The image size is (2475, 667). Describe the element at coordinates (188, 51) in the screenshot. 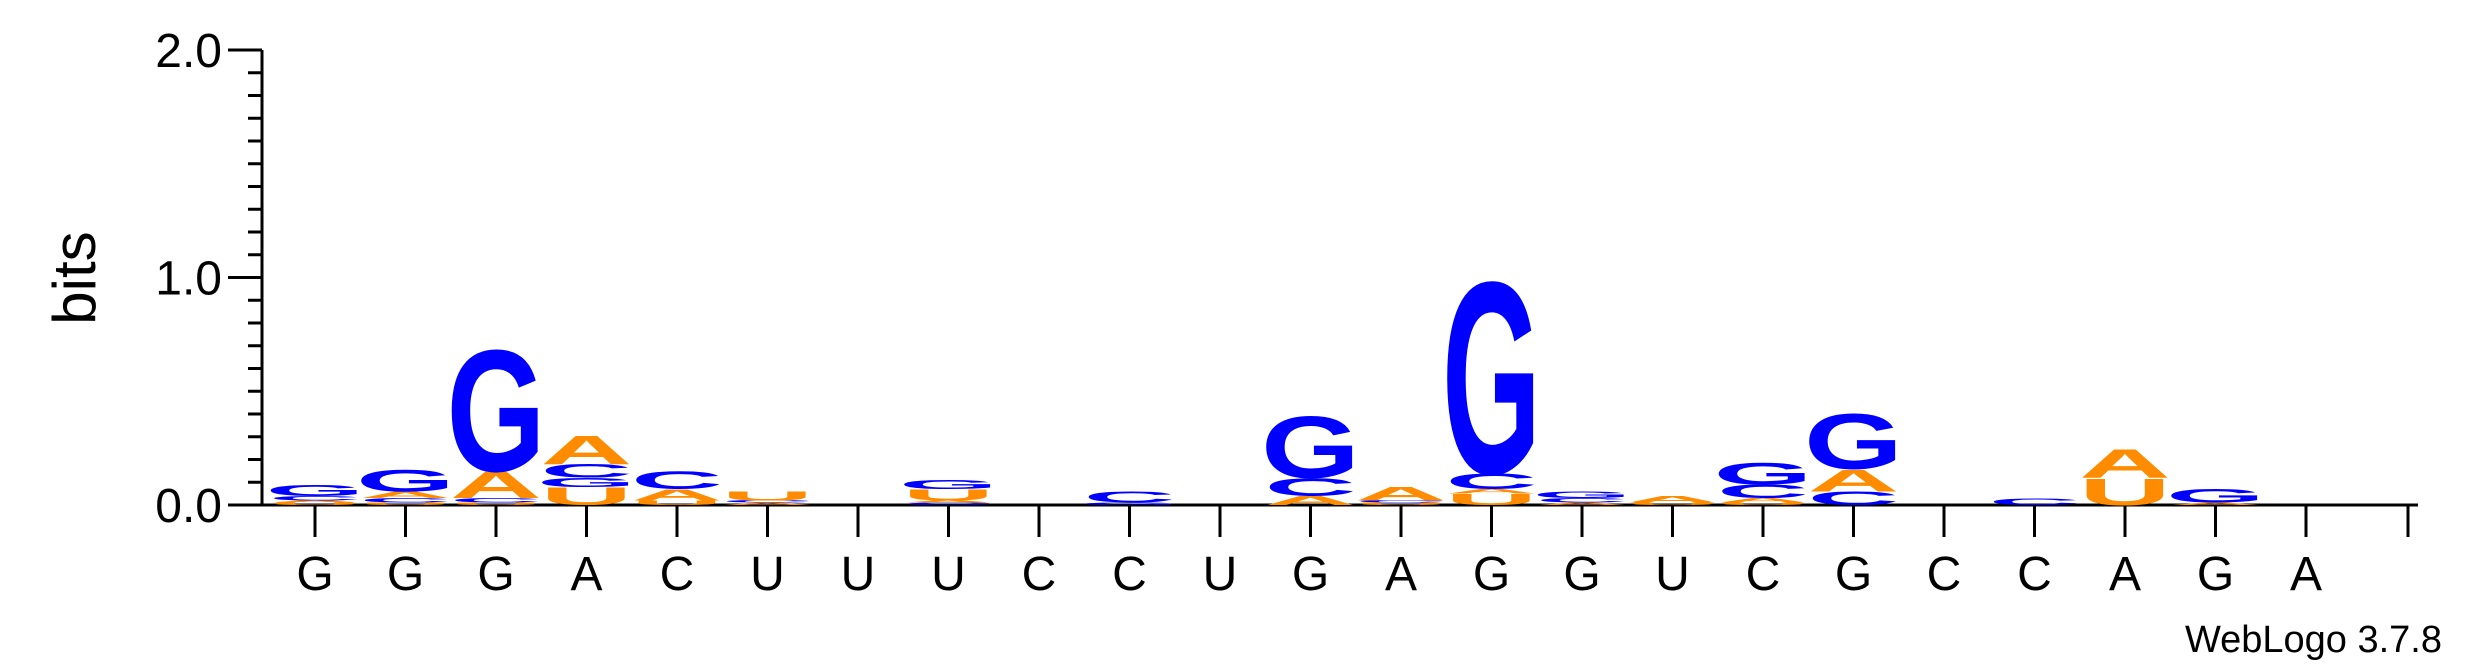

I see `y-tick-label: 2.0` at that location.